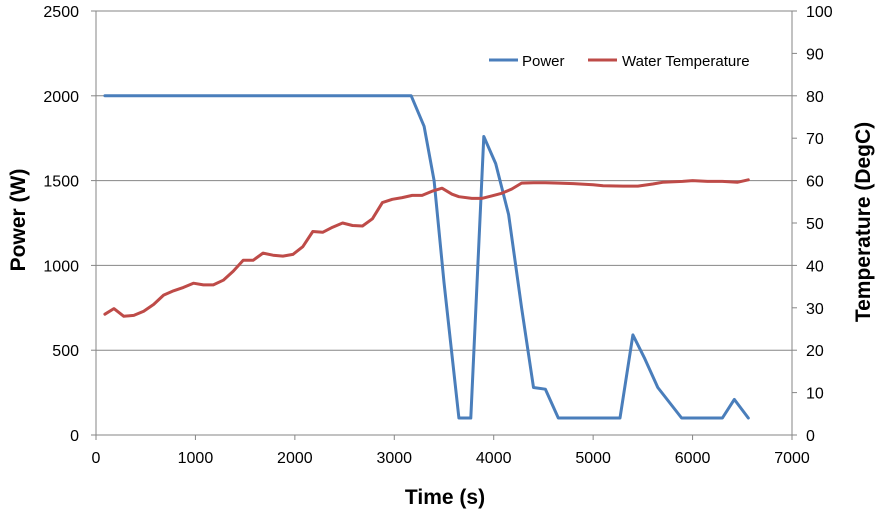  I want to click on y-left-tick-labels: 0 500 1000 1500 2000 2500, so click(61, 224).